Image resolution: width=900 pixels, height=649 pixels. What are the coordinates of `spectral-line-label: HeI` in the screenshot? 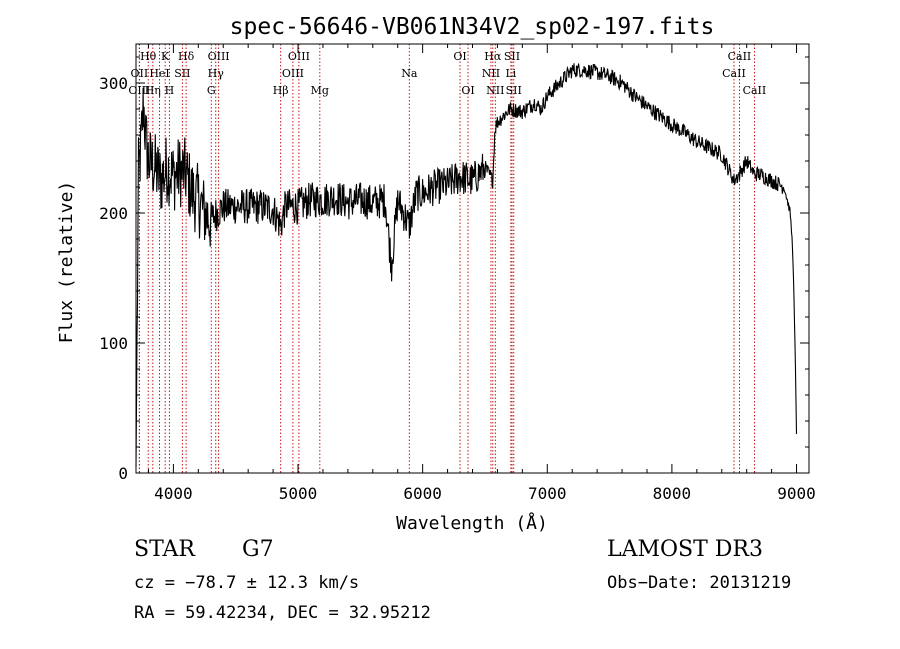 It's located at (159, 73).